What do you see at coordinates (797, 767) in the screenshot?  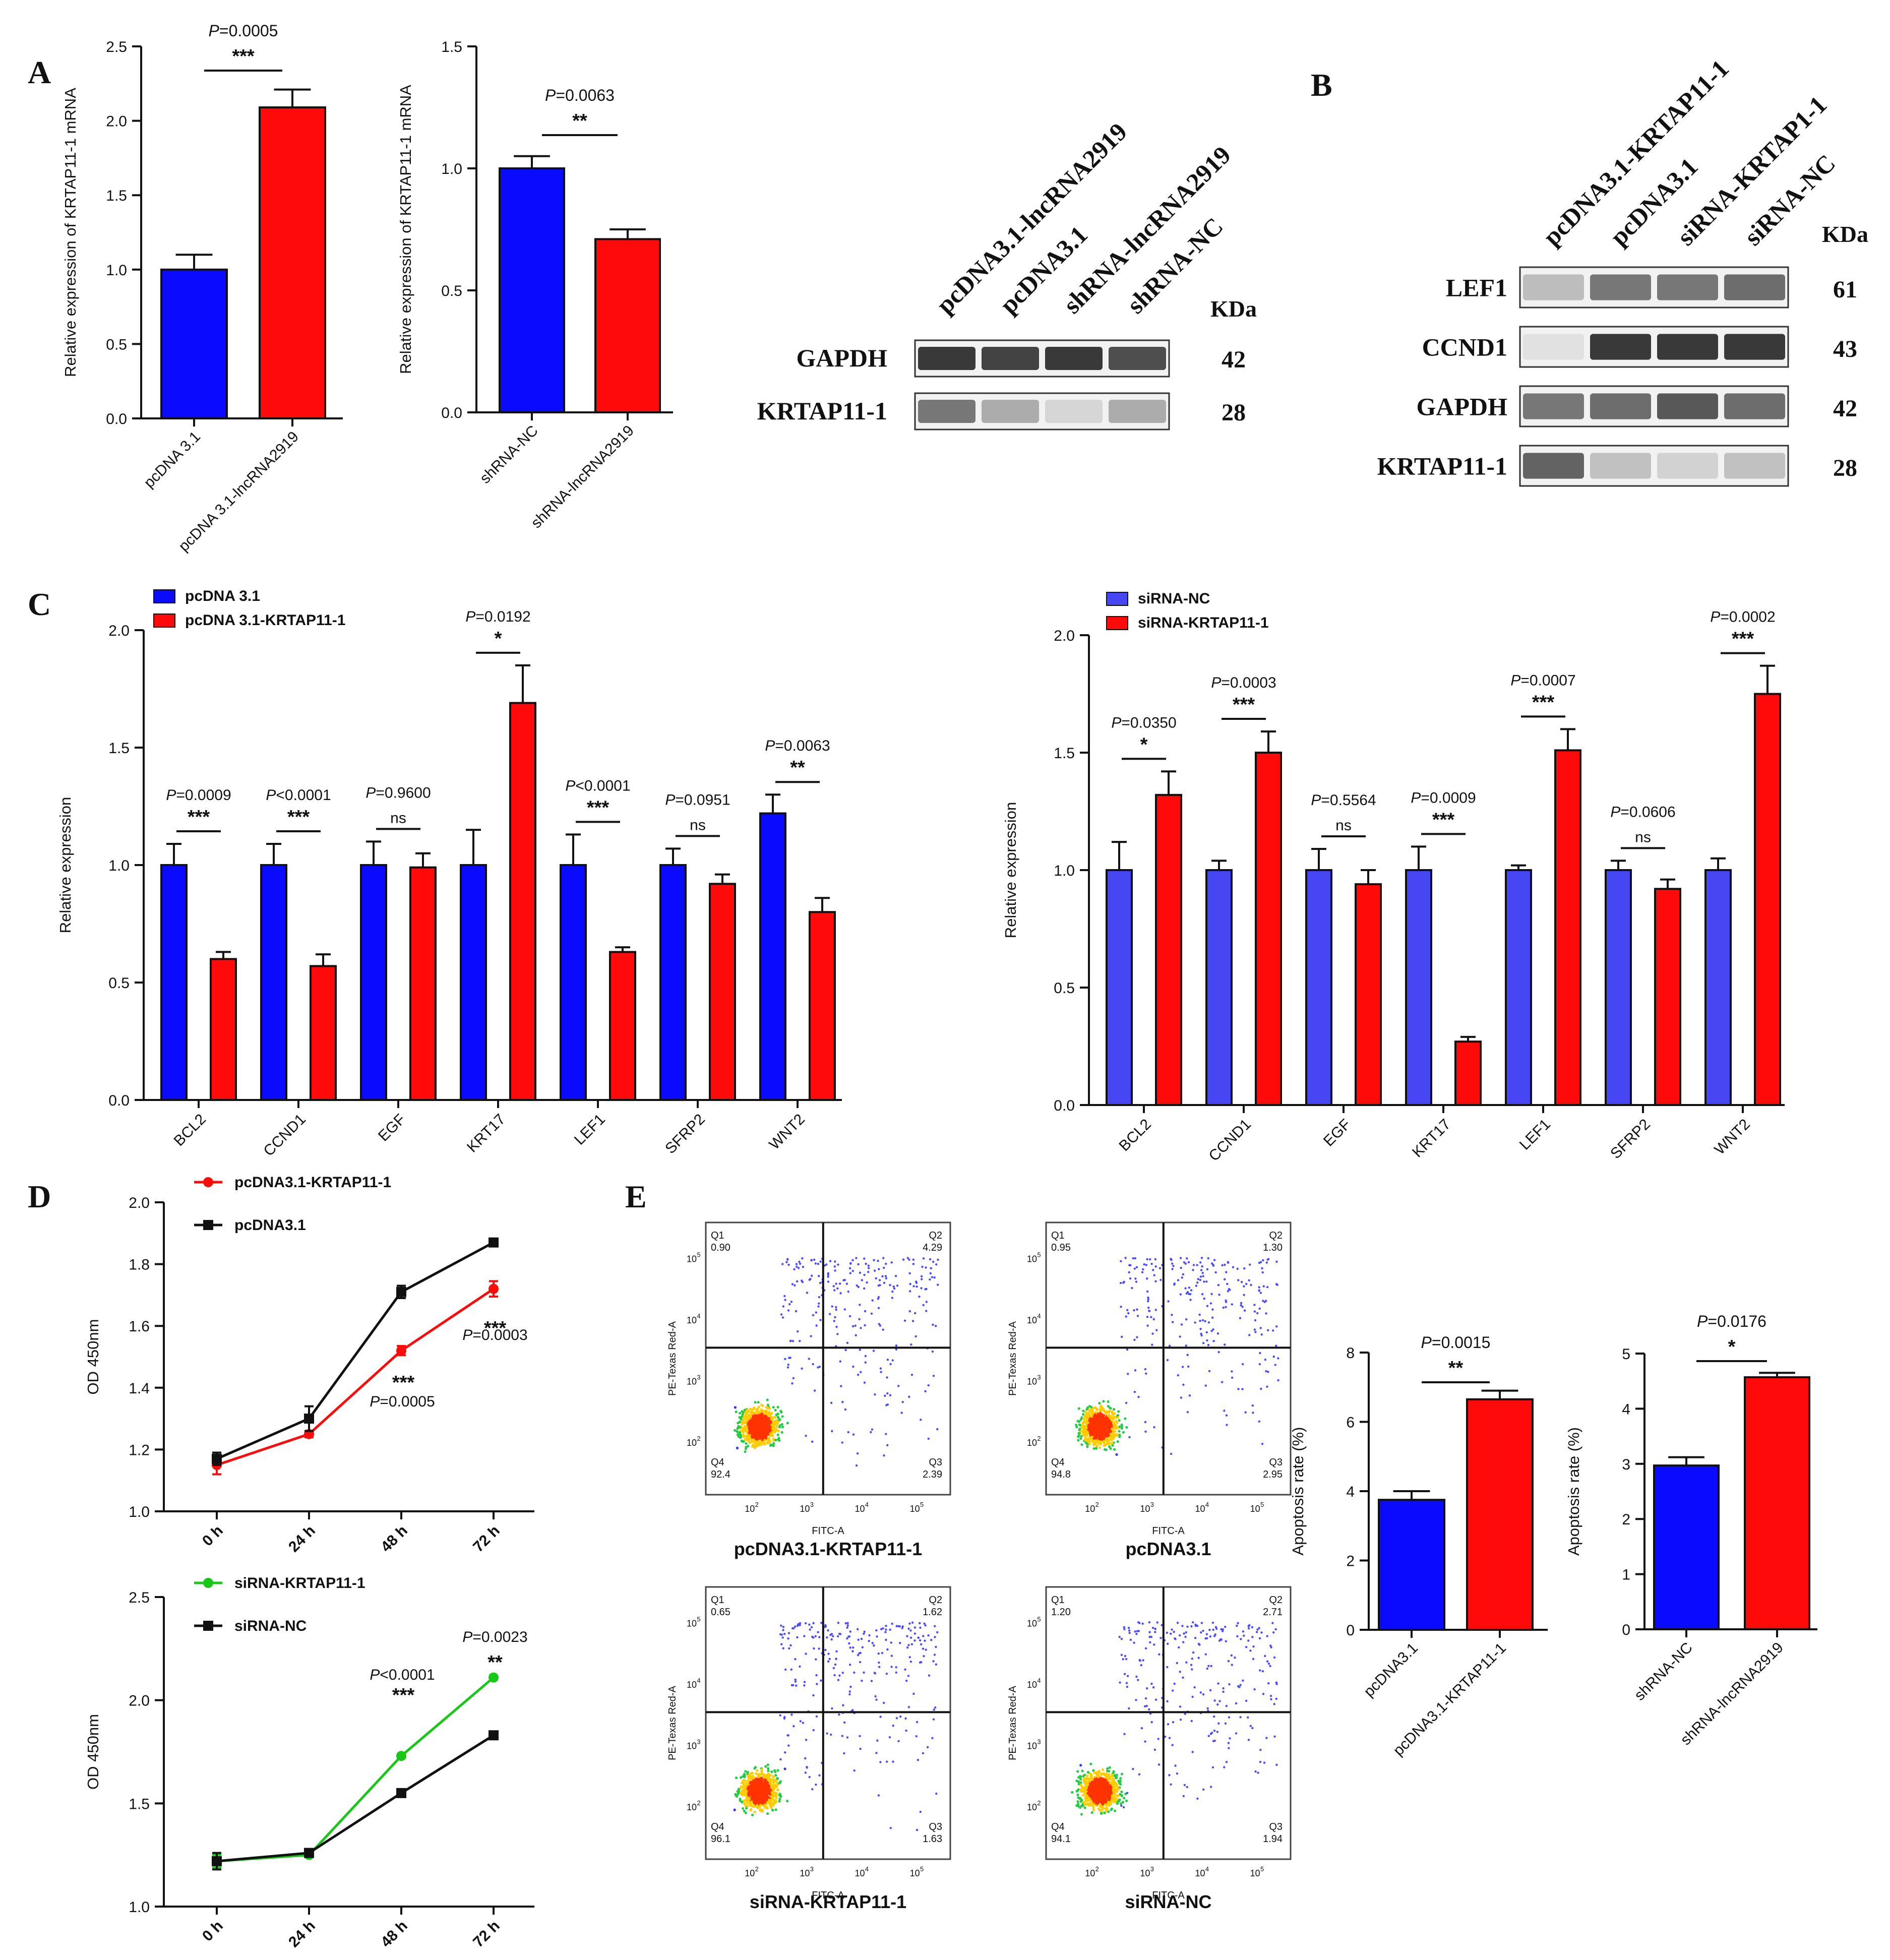 I see `significance-label: **` at bounding box center [797, 767].